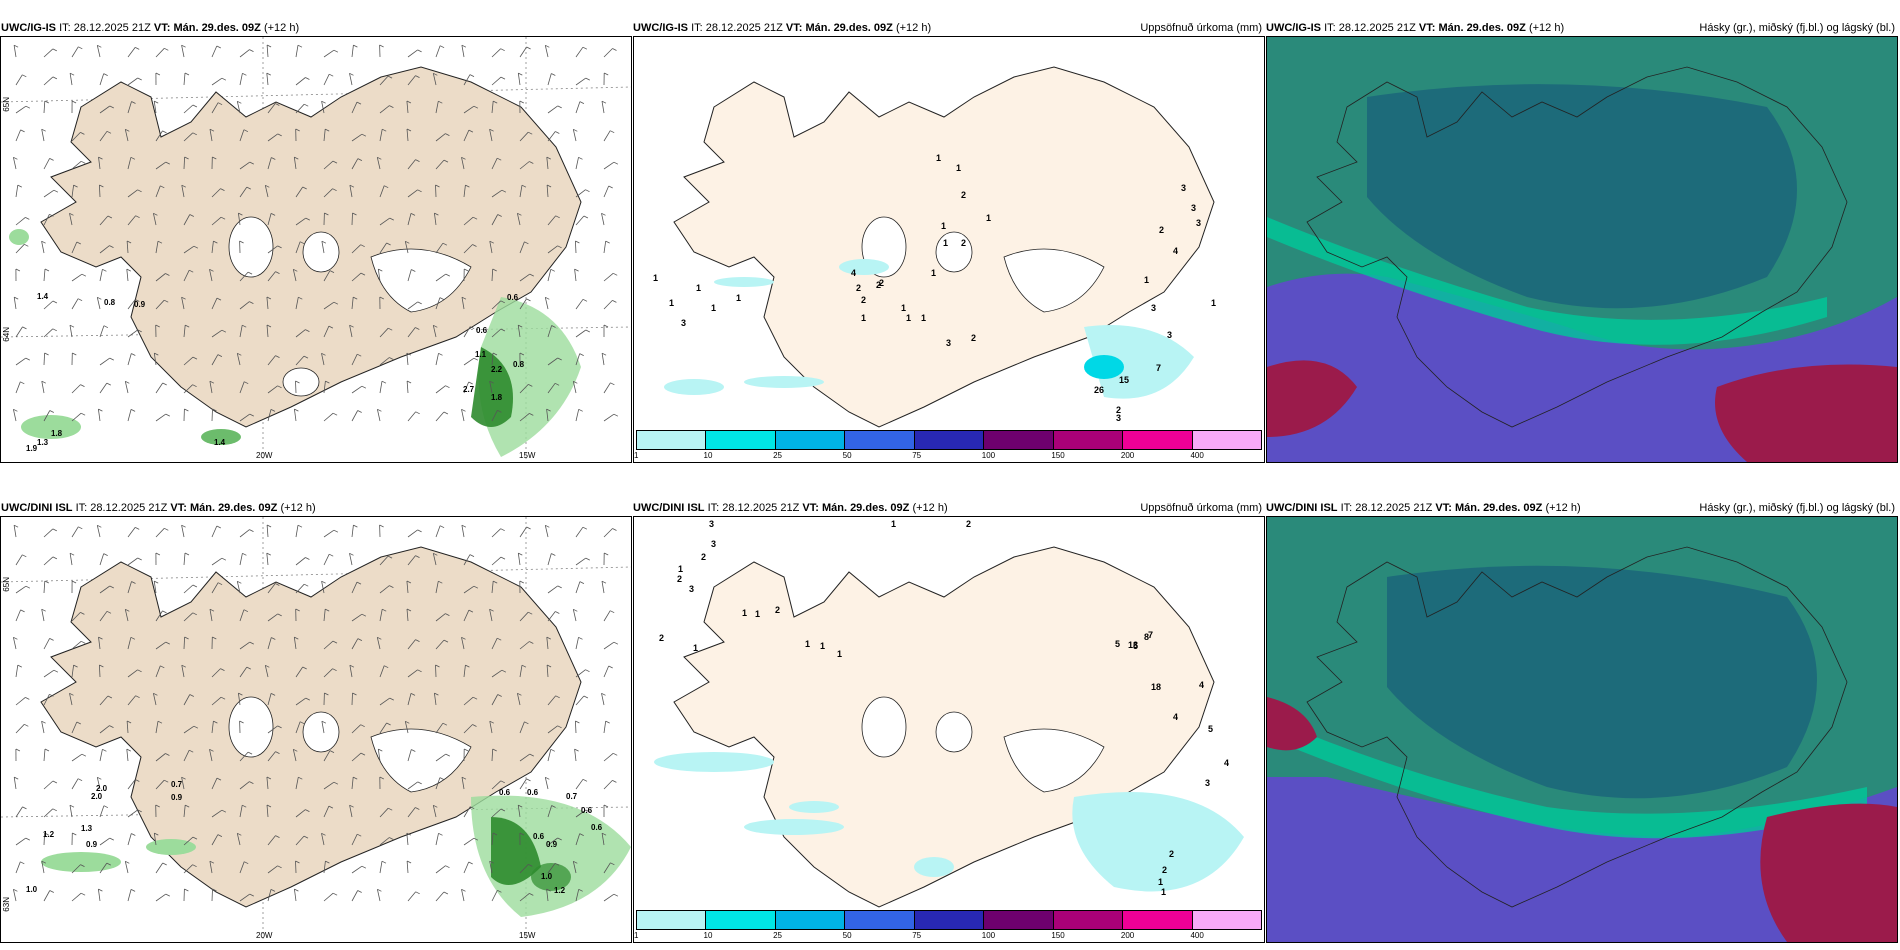  Describe the element at coordinates (469, 389) in the screenshot. I see `value-label: 2.7` at that location.